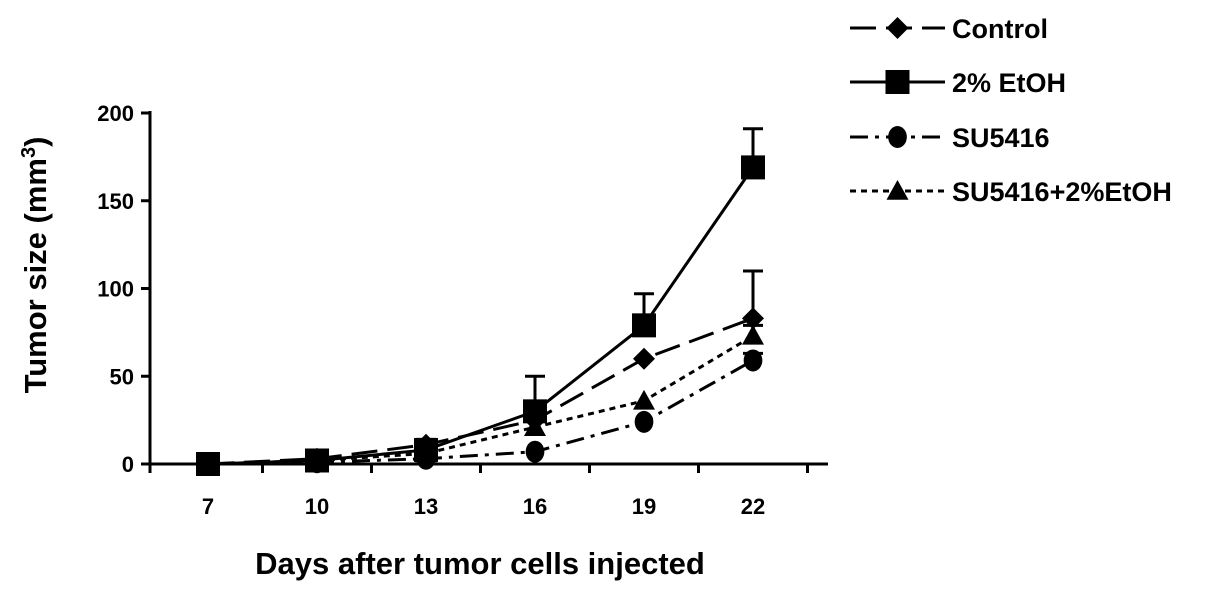 The width and height of the screenshot is (1205, 594). Describe the element at coordinates (35, 265) in the screenshot. I see `y-axis-title: Tumor size (mm3)` at that location.